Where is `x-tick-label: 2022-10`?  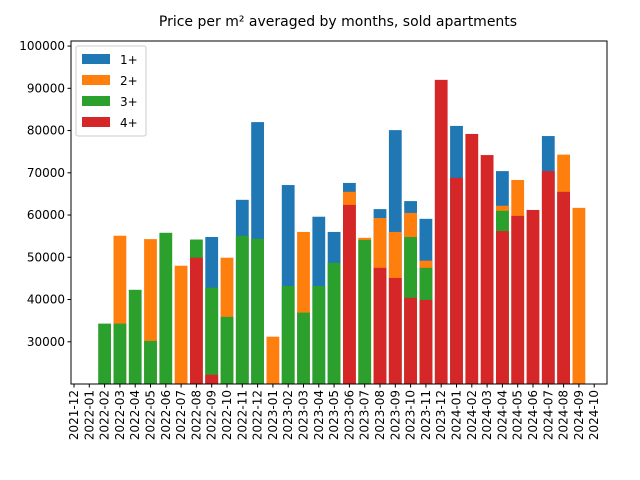 x-tick-label: 2022-10 is located at coordinates (227, 415).